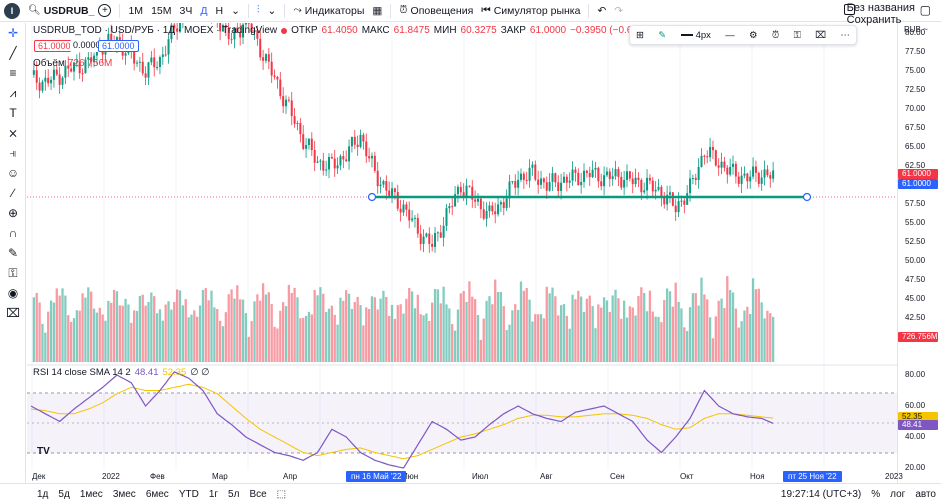  What do you see at coordinates (61, 11) in the screenshot?
I see `symbol-search: 🔍︎ USDRUB_` at bounding box center [61, 11].